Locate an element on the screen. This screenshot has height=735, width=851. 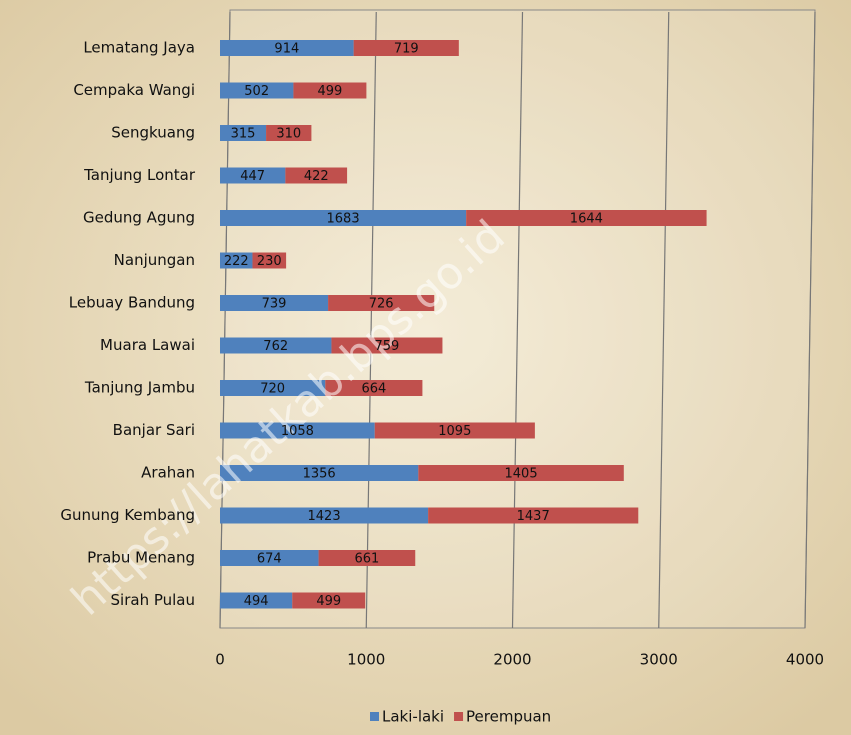
x-tick-label: 4000 is located at coordinates (805, 660).